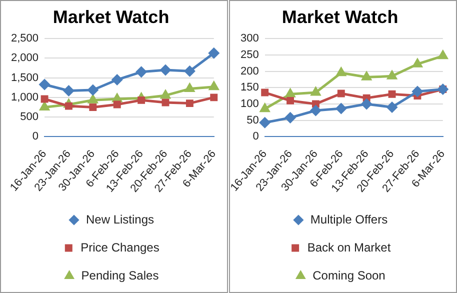  I want to click on legend-label: Price Changes, so click(120, 247).